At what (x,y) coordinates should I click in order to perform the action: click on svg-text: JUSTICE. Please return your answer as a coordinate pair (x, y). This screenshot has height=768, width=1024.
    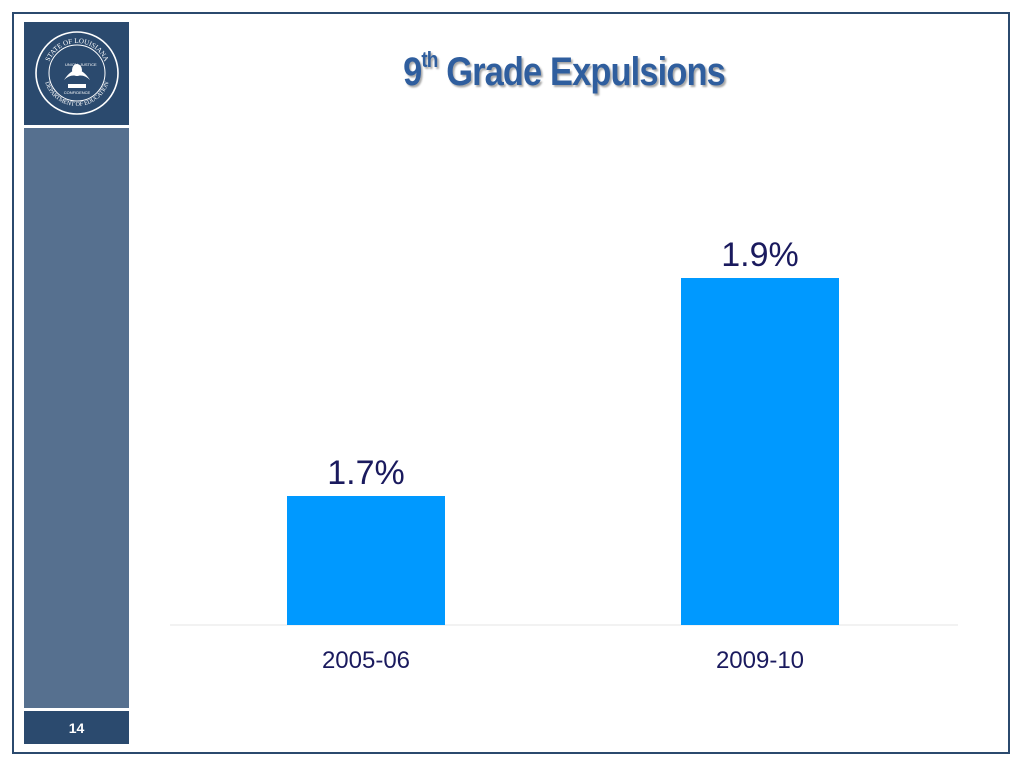
    Looking at the image, I should click on (88, 64).